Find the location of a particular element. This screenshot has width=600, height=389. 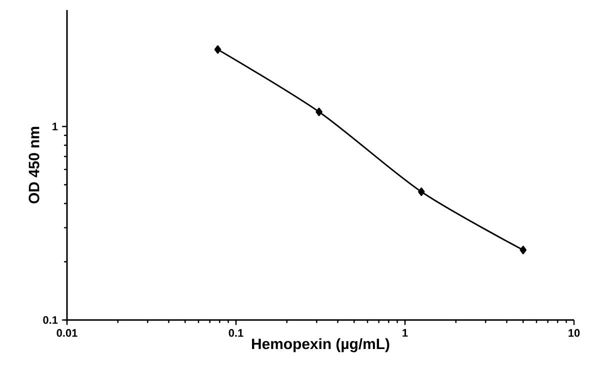

x-tick-label: 0.01 is located at coordinates (67, 333).